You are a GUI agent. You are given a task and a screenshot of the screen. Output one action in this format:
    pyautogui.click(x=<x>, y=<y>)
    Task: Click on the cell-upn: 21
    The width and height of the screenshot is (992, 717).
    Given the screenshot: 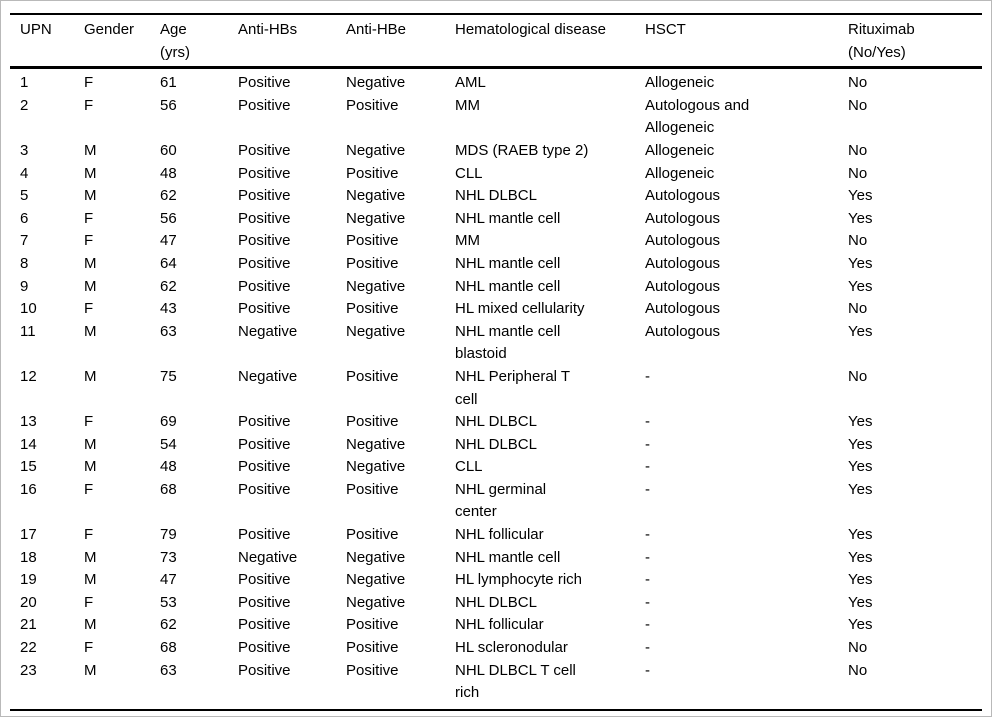 What is the action you would take?
    pyautogui.click(x=28, y=625)
    